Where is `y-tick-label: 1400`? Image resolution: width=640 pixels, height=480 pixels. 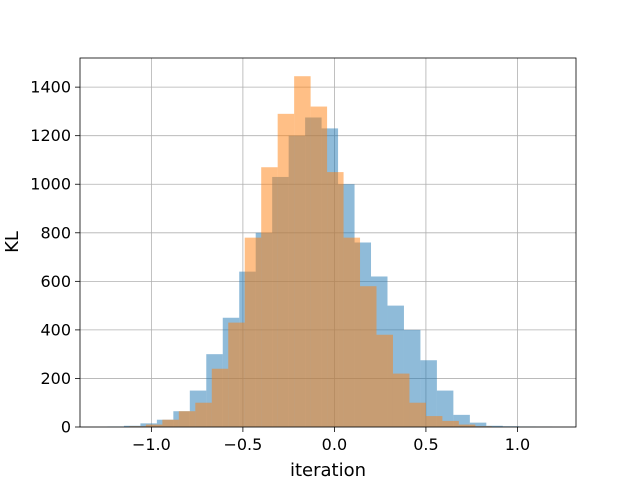
y-tick-label: 1400 is located at coordinates (50, 87).